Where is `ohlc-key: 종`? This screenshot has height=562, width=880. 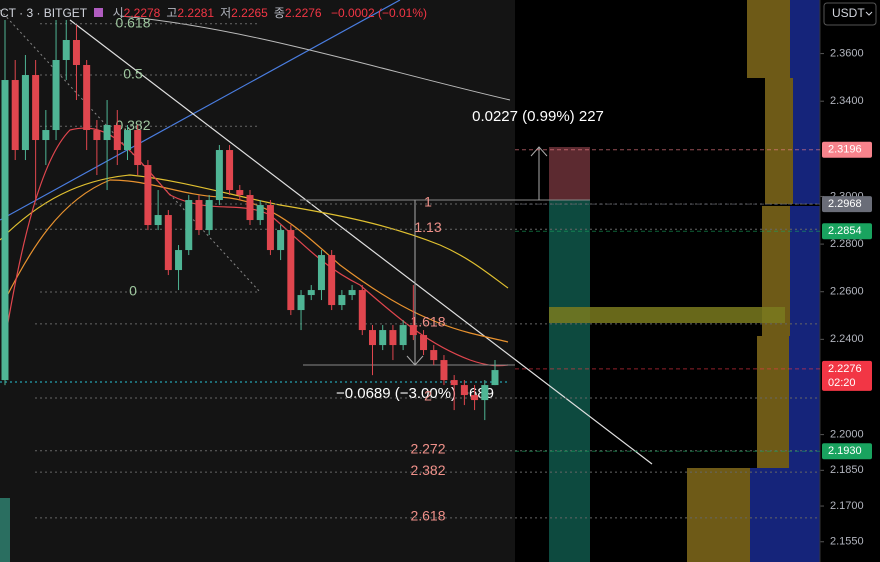
ohlc-key: 종 is located at coordinates (279, 13).